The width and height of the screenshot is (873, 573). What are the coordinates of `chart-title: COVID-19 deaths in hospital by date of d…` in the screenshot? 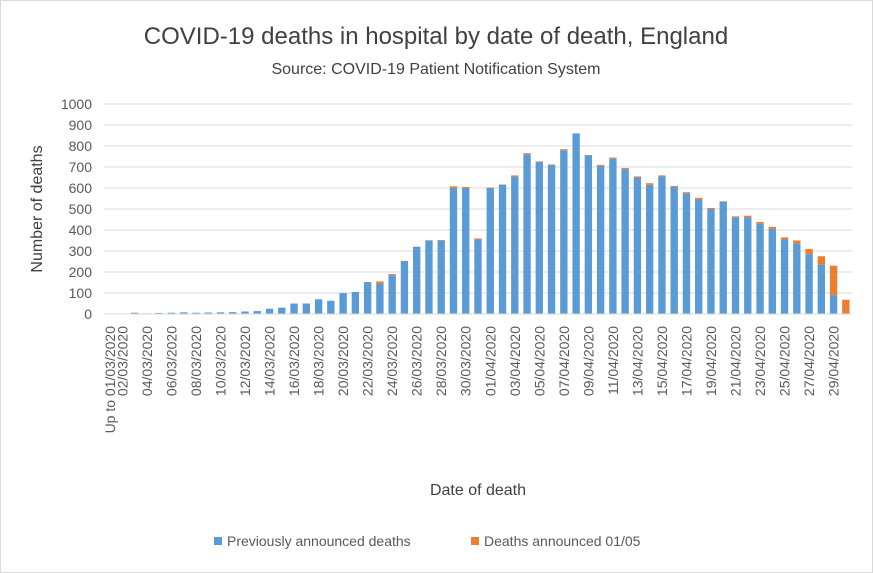 It's located at (436, 36).